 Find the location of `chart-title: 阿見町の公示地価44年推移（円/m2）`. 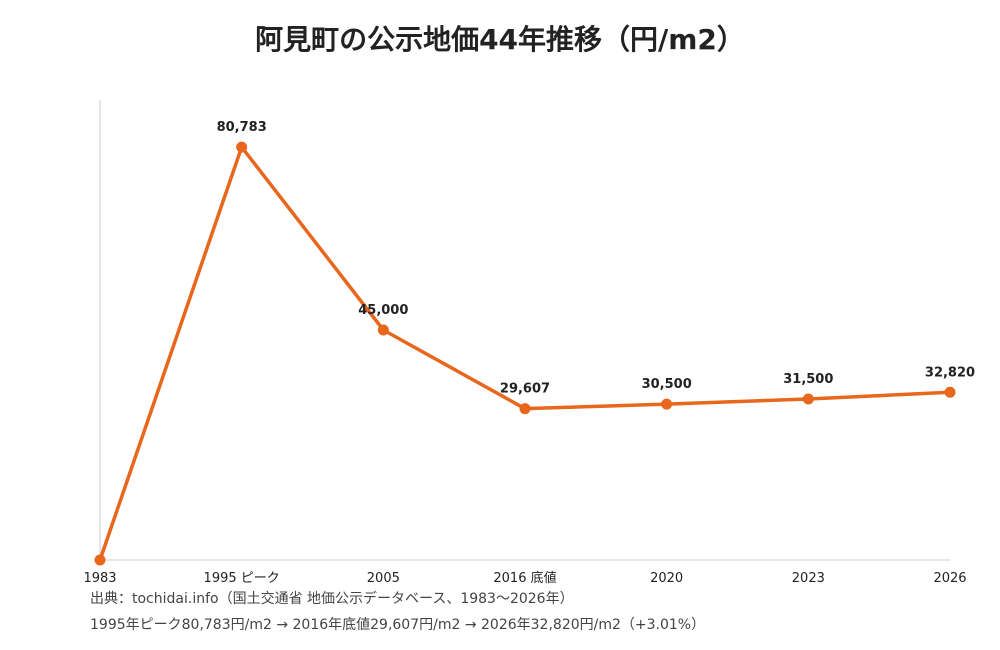

chart-title: 阿見町の公示地価44年推移（円/m2） is located at coordinates (500, 39).